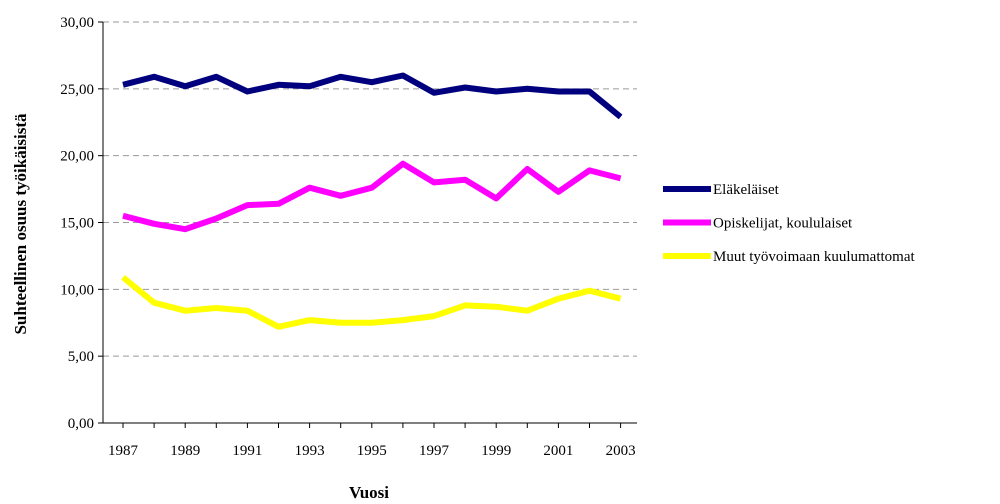 This screenshot has width=1000, height=504. Describe the element at coordinates (621, 451) in the screenshot. I see `x-tick-label: 2003` at that location.